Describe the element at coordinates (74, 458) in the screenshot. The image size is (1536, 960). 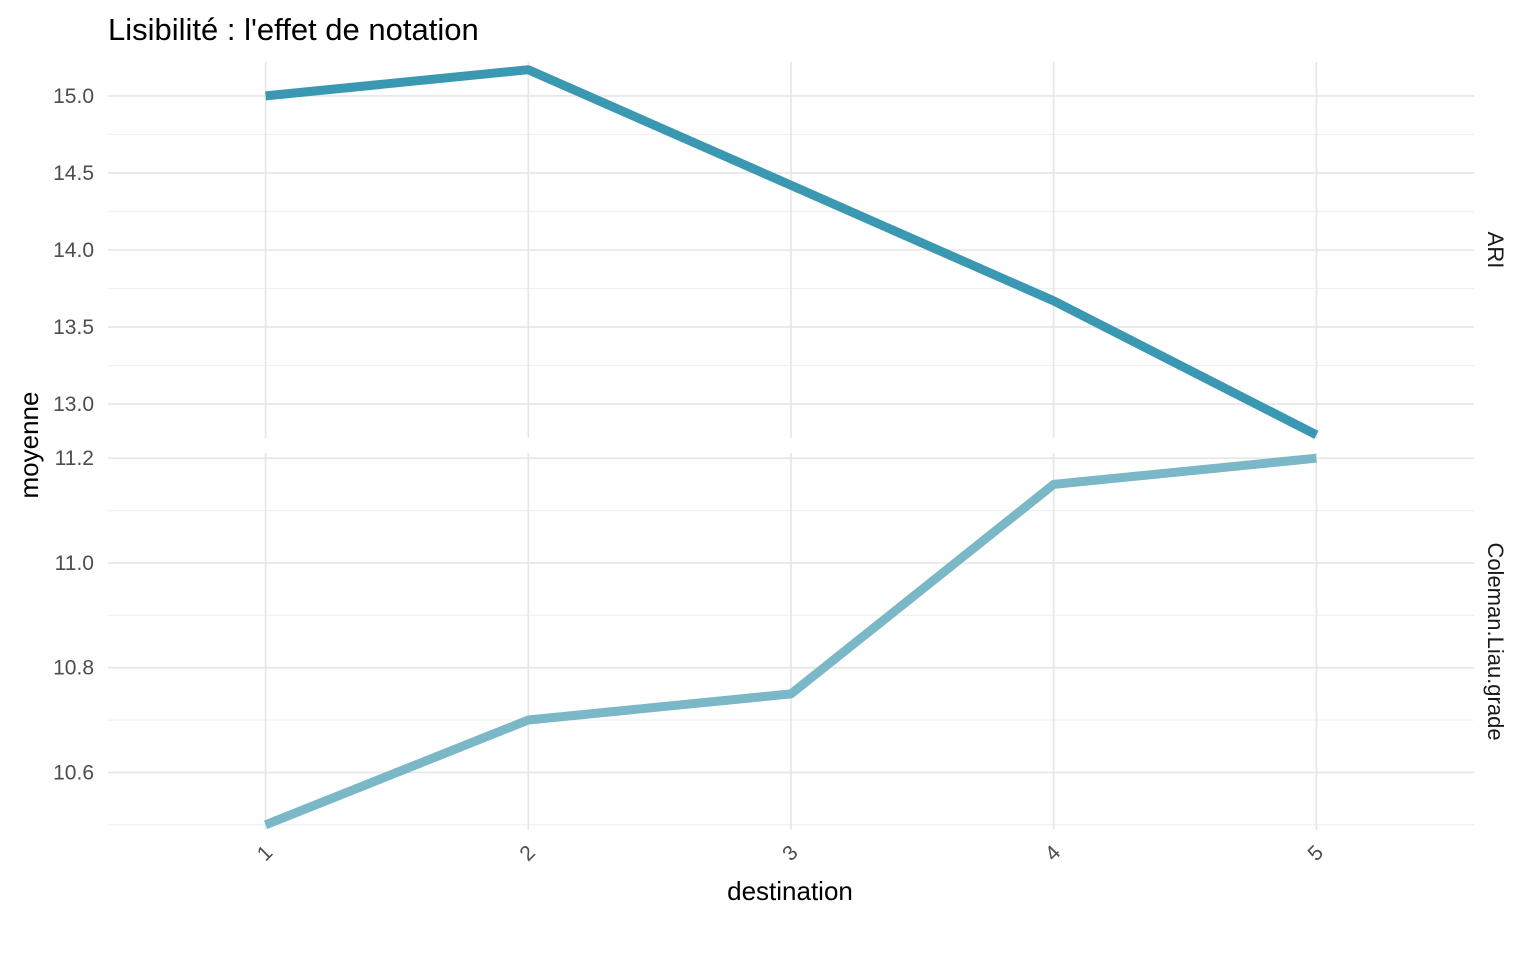
I see `y-tick-label: 11.2` at that location.